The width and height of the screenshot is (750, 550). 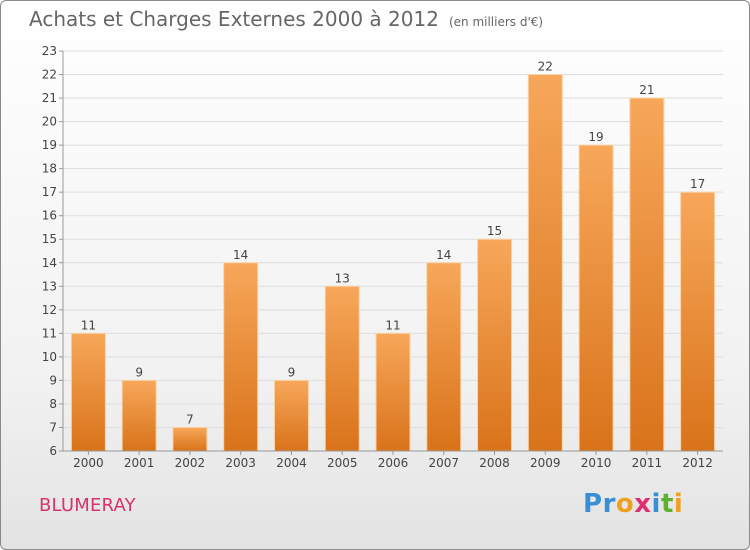 I want to click on y-tick-label: 21, so click(x=49, y=98).